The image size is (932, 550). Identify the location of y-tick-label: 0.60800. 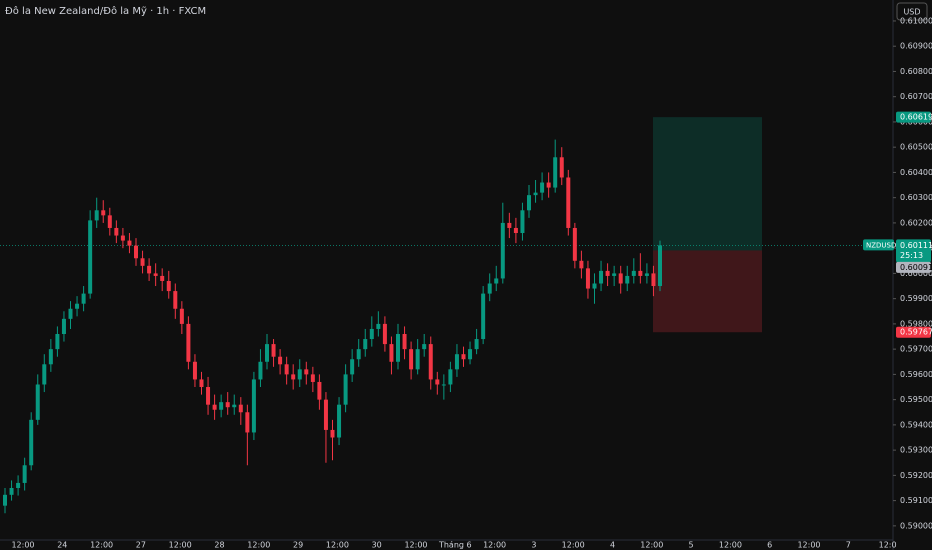
(916, 71).